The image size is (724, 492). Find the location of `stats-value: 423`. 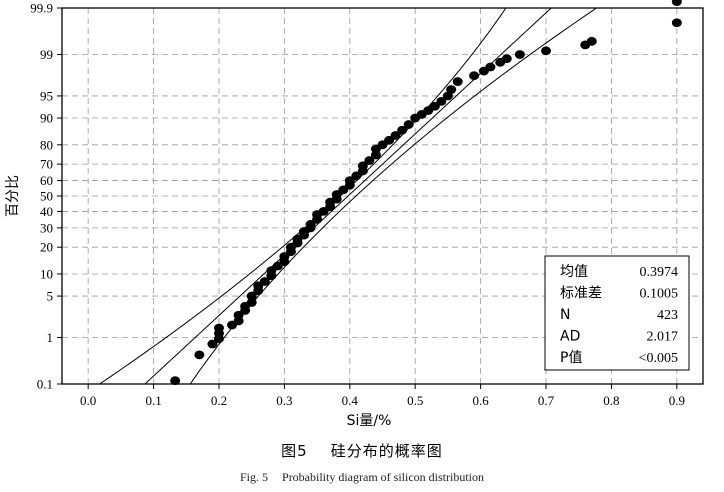

stats-value: 423 is located at coordinates (667, 315).